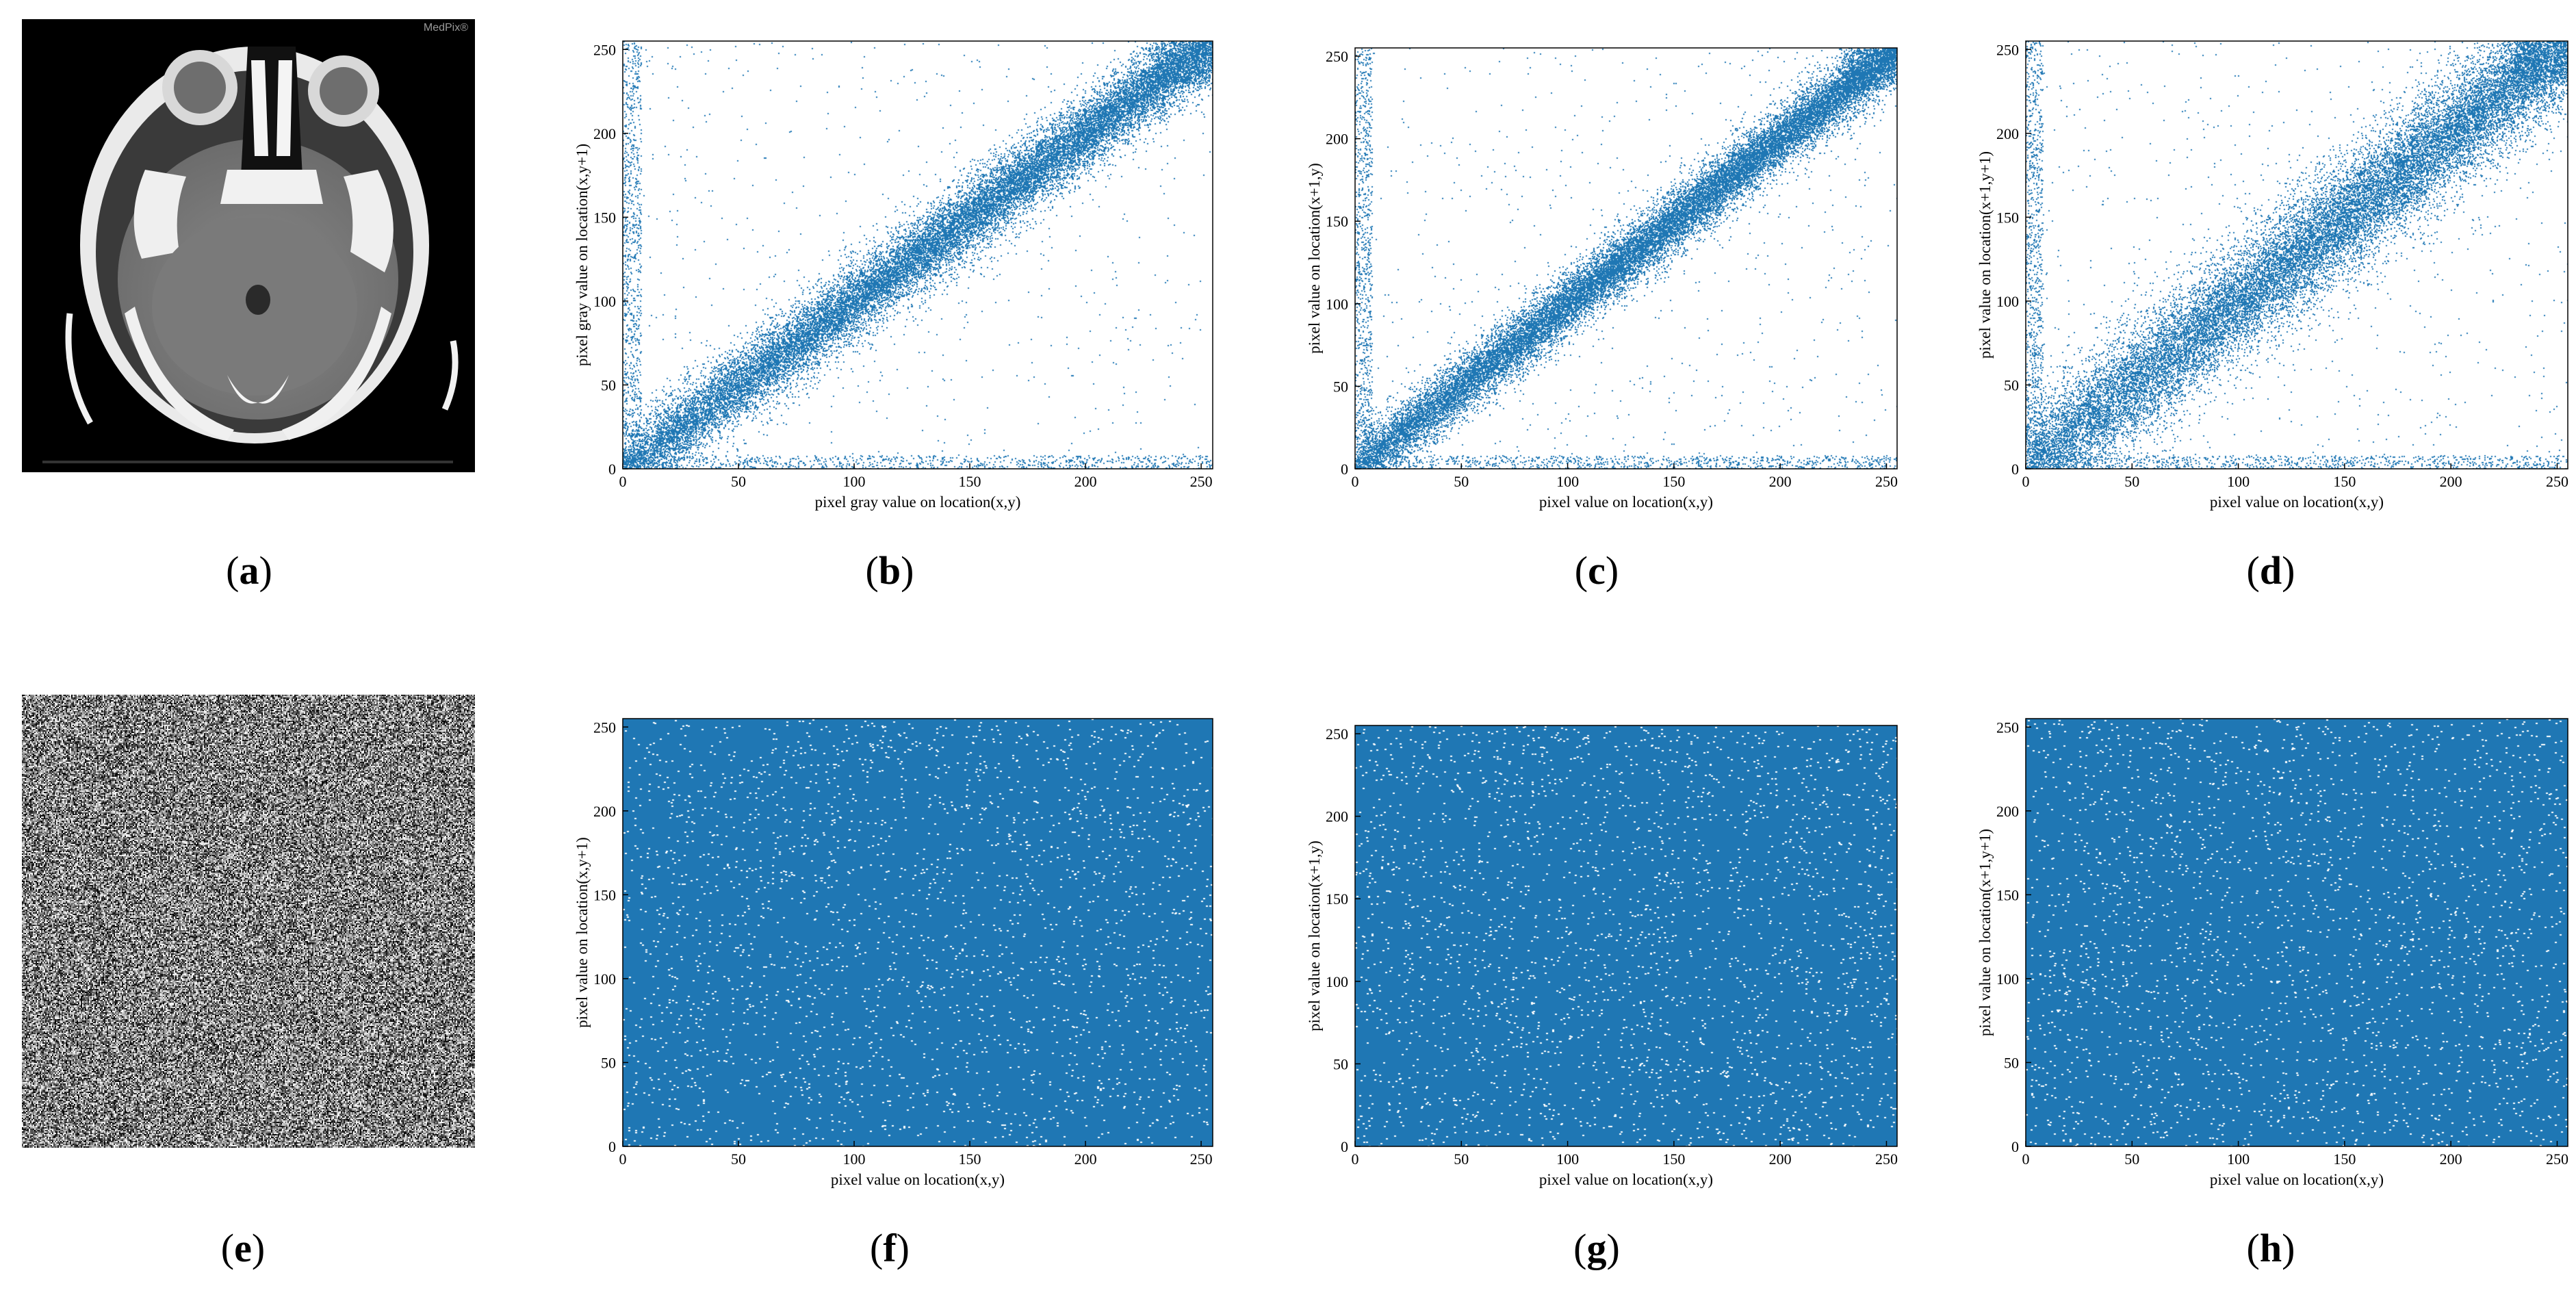 The image size is (2576, 1299). I want to click on y-tick-label-h: 0, so click(2015, 1146).